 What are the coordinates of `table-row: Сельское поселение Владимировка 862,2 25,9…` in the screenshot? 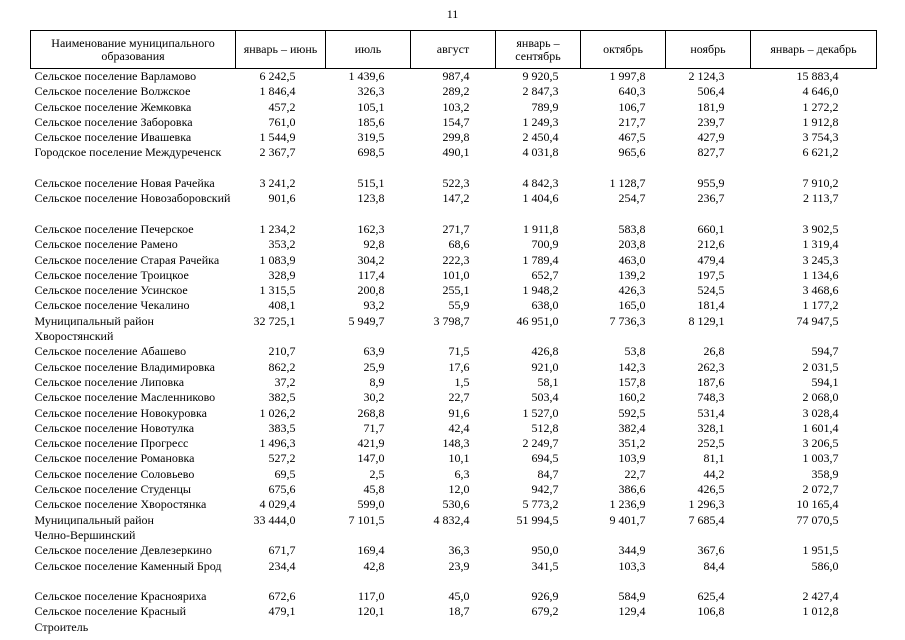 It's located at (454, 367).